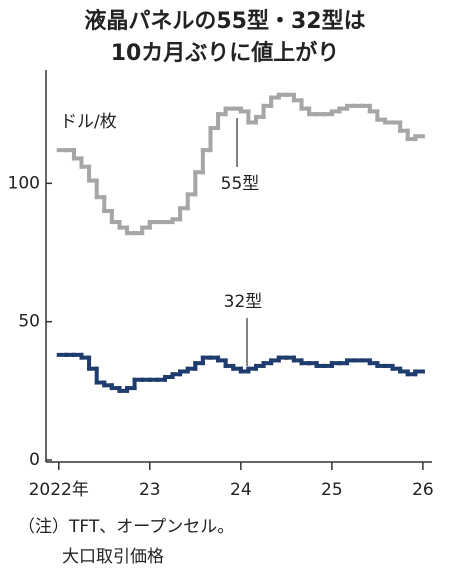 This screenshot has height=584, width=450. What do you see at coordinates (59, 490) in the screenshot?
I see `x-tick-label: 2022年` at bounding box center [59, 490].